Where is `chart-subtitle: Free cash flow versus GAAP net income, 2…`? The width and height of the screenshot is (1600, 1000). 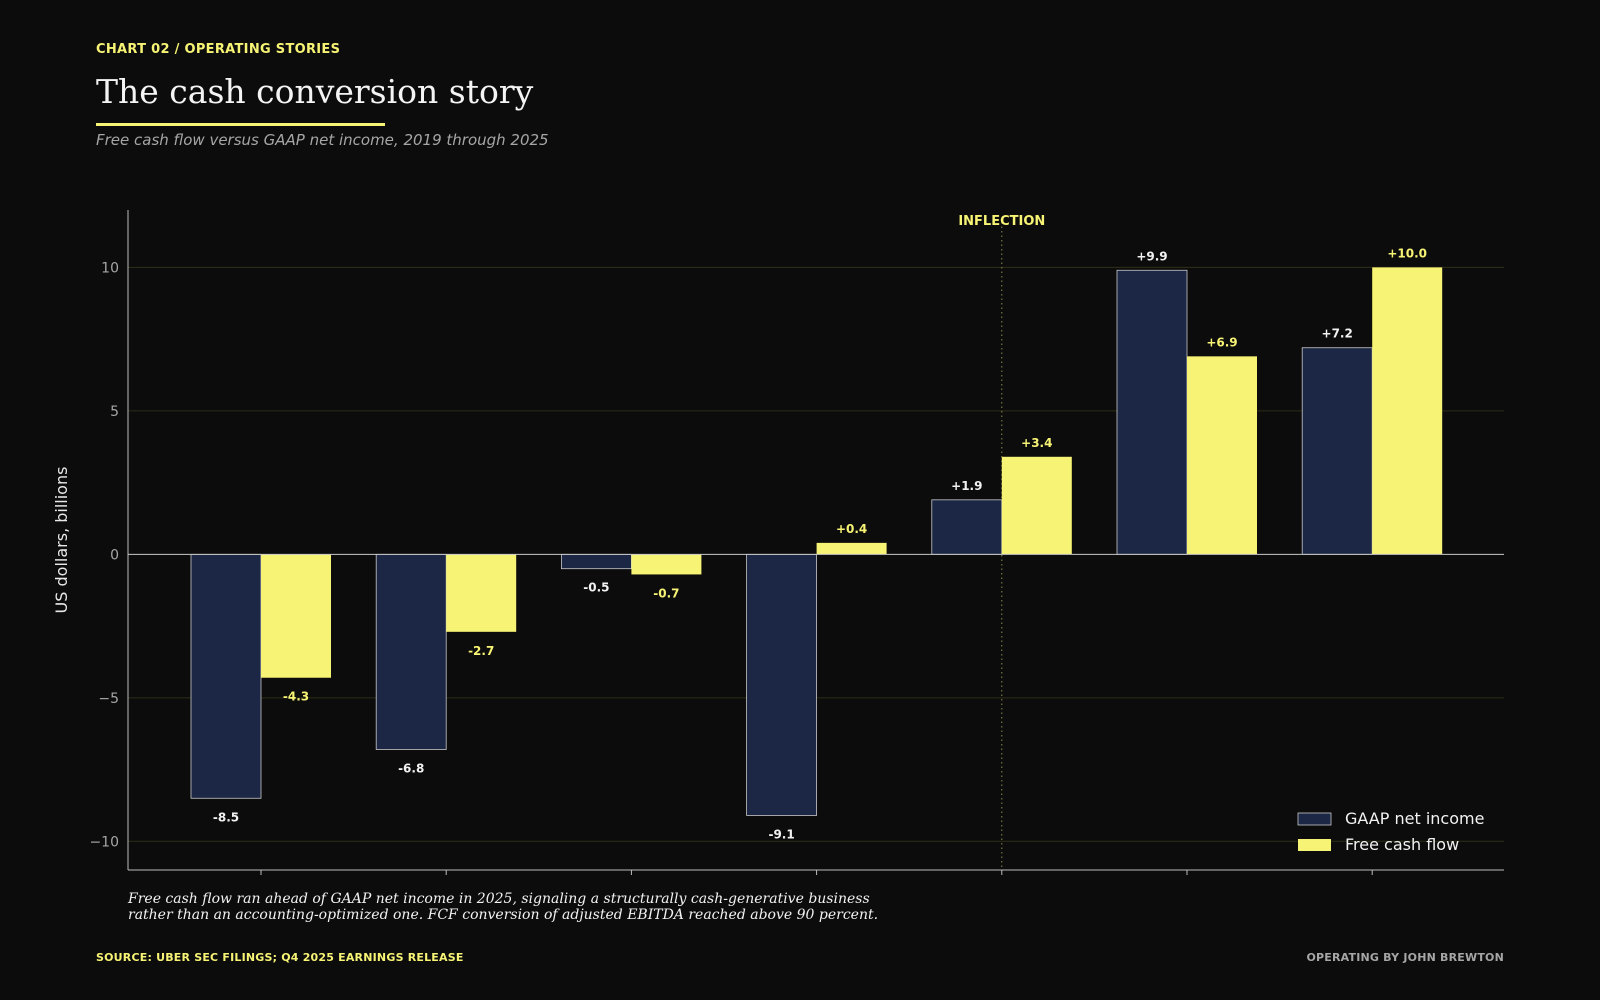 chart-subtitle: Free cash flow versus GAAP net income, 2… is located at coordinates (322, 140).